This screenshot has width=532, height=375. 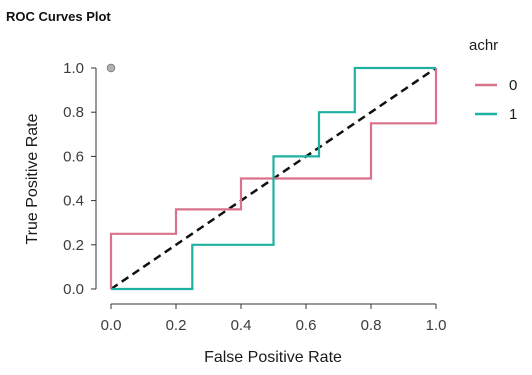 I want to click on legend-label-1: 1, so click(x=513, y=114).